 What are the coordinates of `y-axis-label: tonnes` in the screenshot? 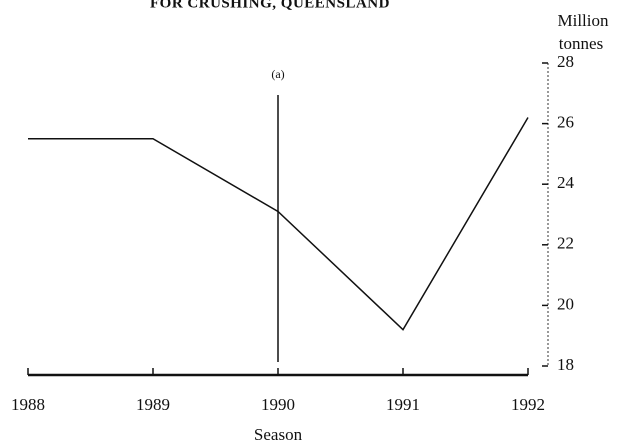 It's located at (581, 43).